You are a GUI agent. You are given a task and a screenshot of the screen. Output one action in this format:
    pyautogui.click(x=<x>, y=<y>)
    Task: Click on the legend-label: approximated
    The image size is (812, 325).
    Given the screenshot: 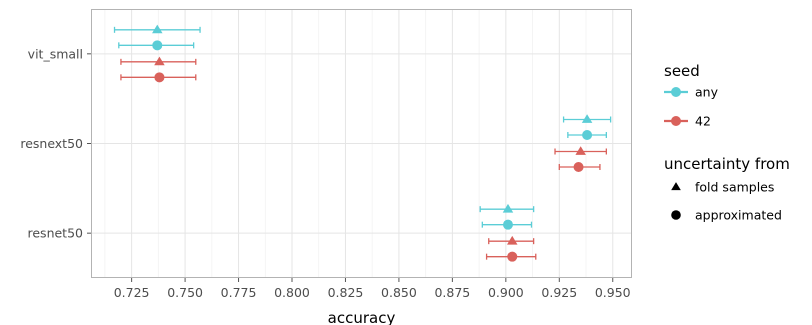 What is the action you would take?
    pyautogui.click(x=738, y=215)
    